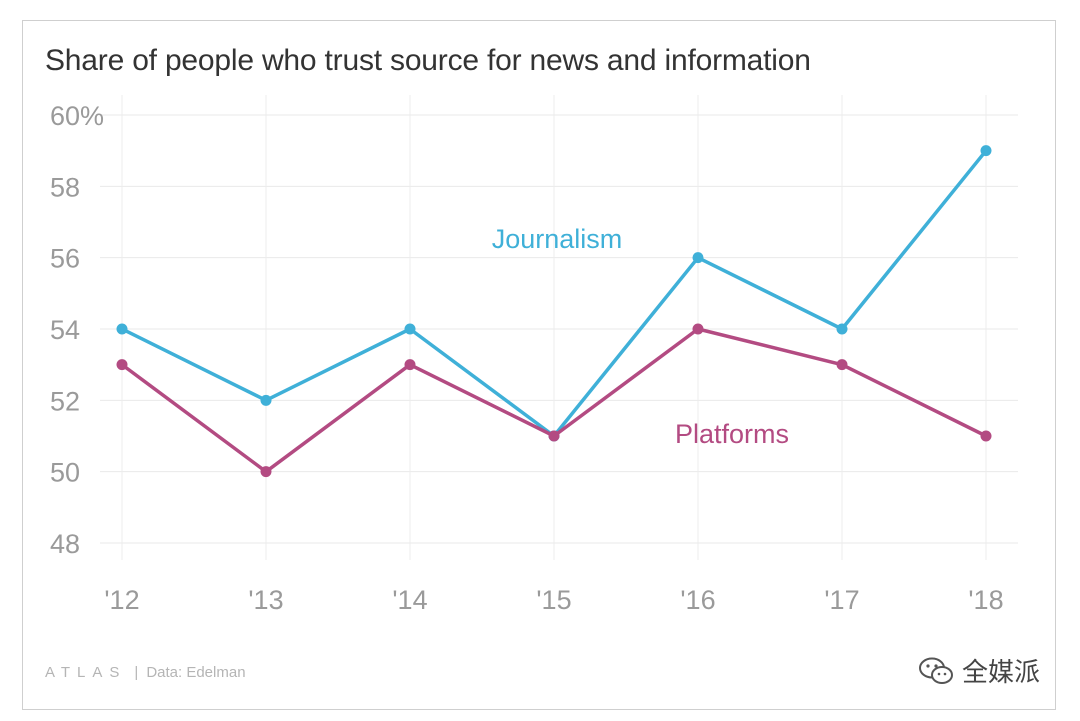 The height and width of the screenshot is (721, 1080). Describe the element at coordinates (936, 670) in the screenshot. I see `wechat-icon` at that location.